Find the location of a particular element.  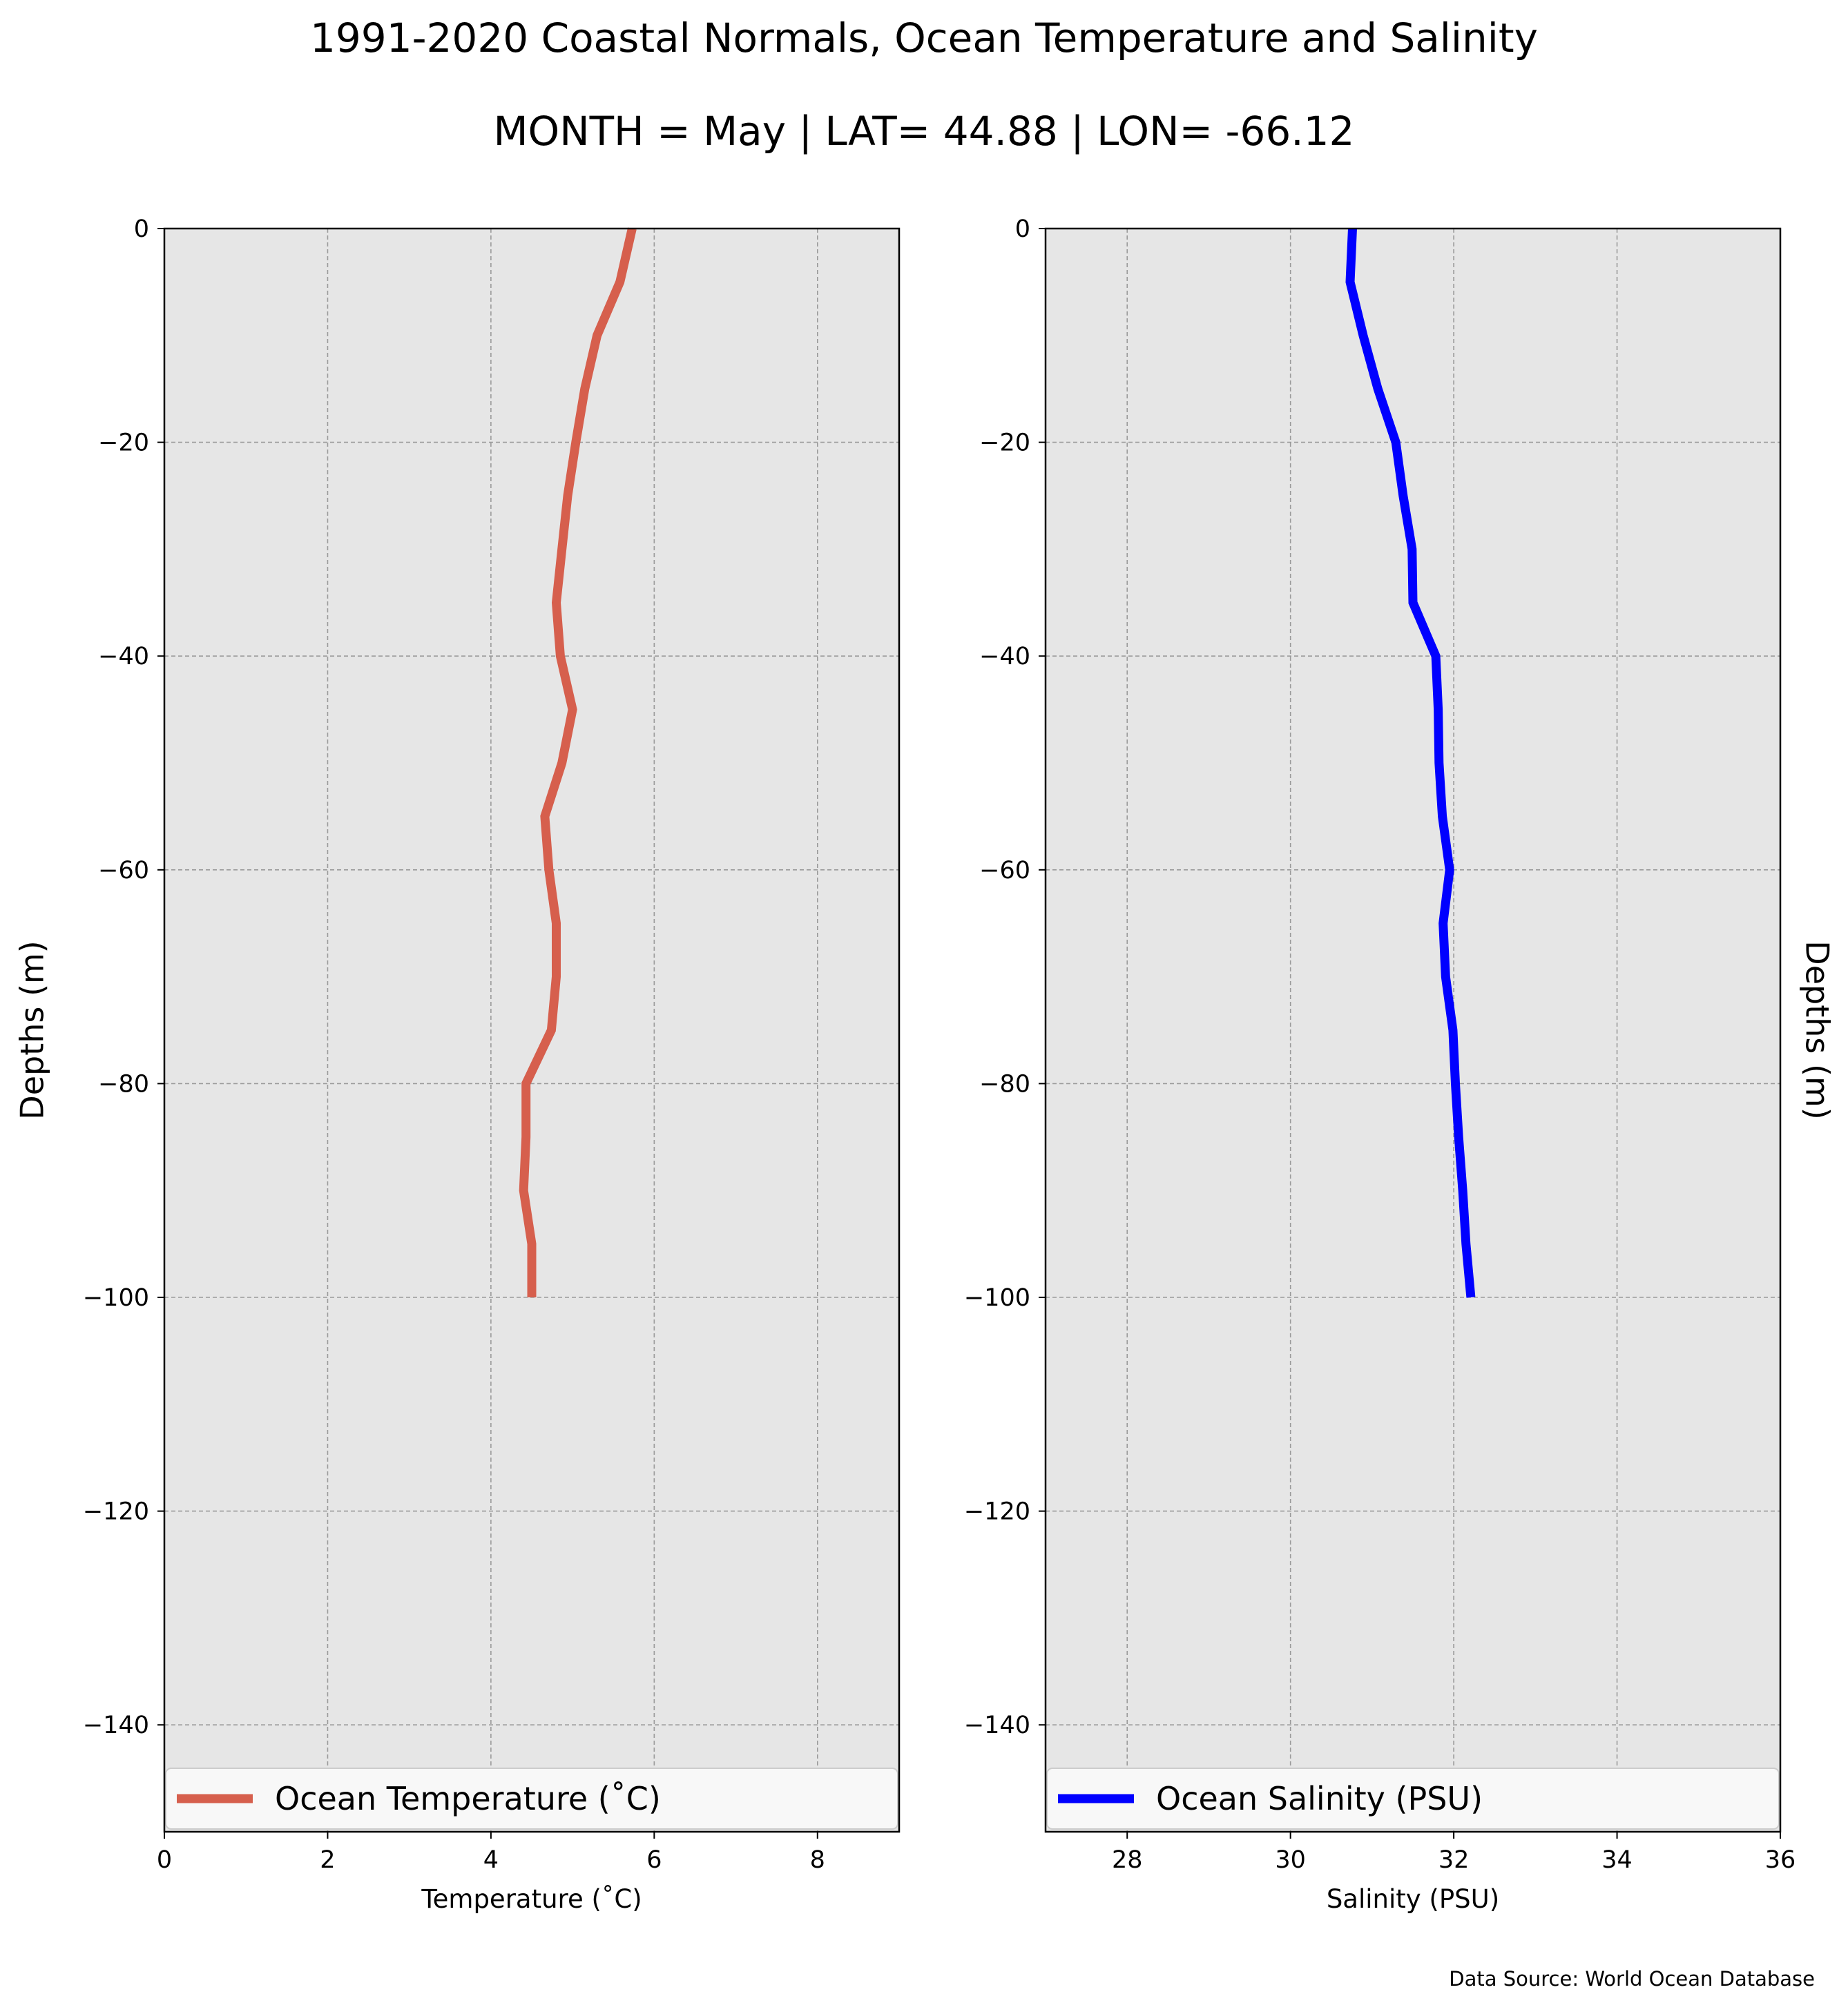

salinity-x-tick-label: 30 is located at coordinates (1290, 1860).